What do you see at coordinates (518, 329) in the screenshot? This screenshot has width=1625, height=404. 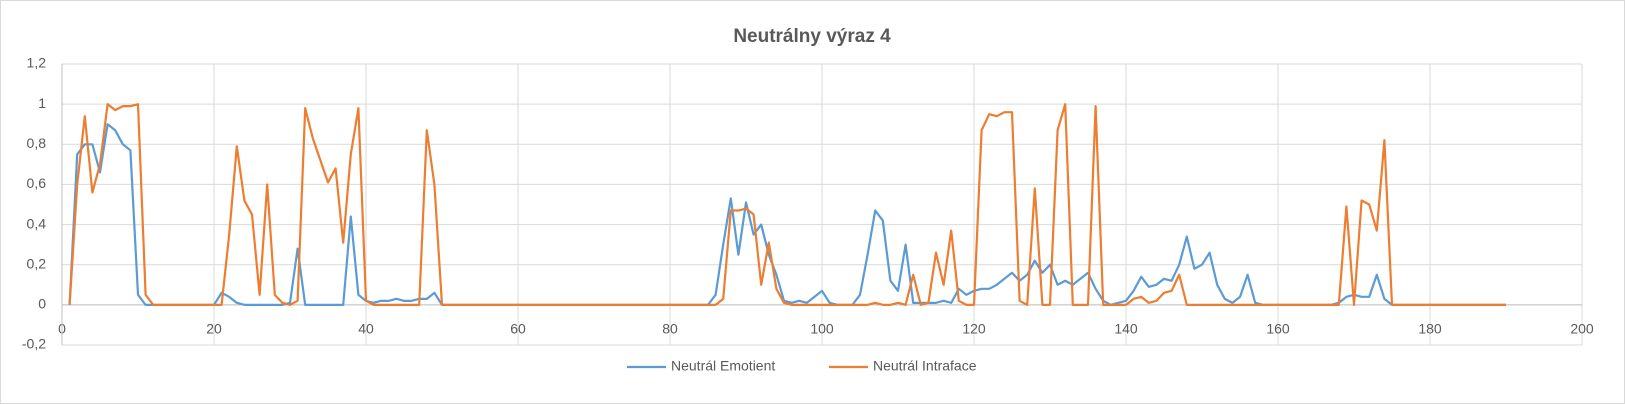 I see `x-tick-label: 60` at bounding box center [518, 329].